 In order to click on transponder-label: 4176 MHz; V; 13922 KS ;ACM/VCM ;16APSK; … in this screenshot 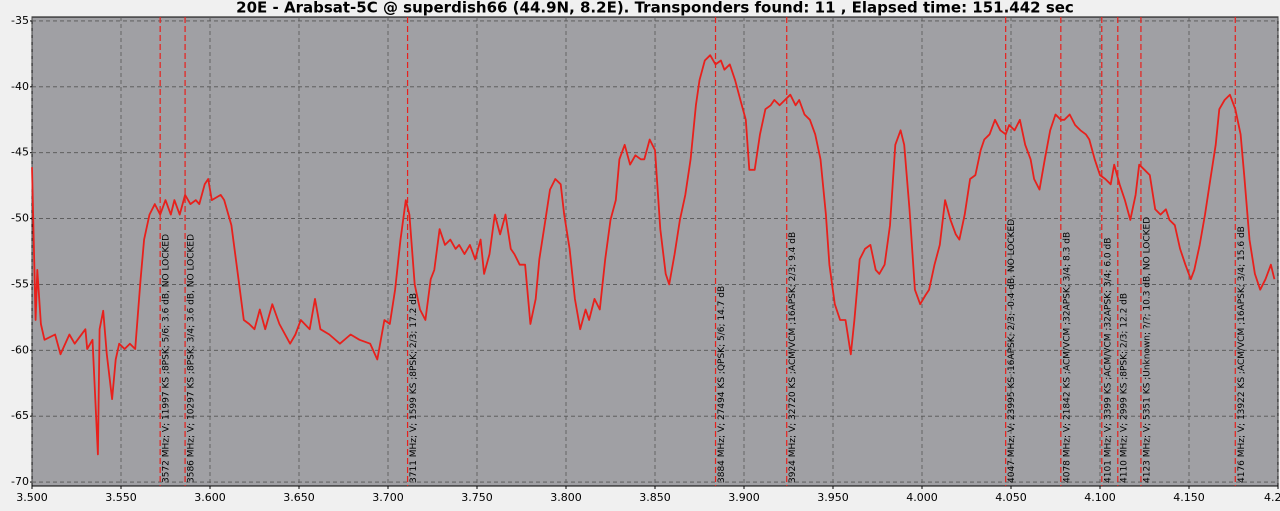, I will do `click(1242, 354)`.